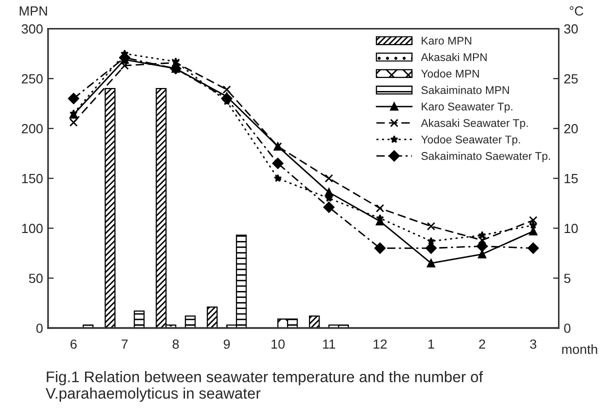 The image size is (608, 410). Describe the element at coordinates (32, 229) in the screenshot. I see `y-tick-label: 100` at that location.